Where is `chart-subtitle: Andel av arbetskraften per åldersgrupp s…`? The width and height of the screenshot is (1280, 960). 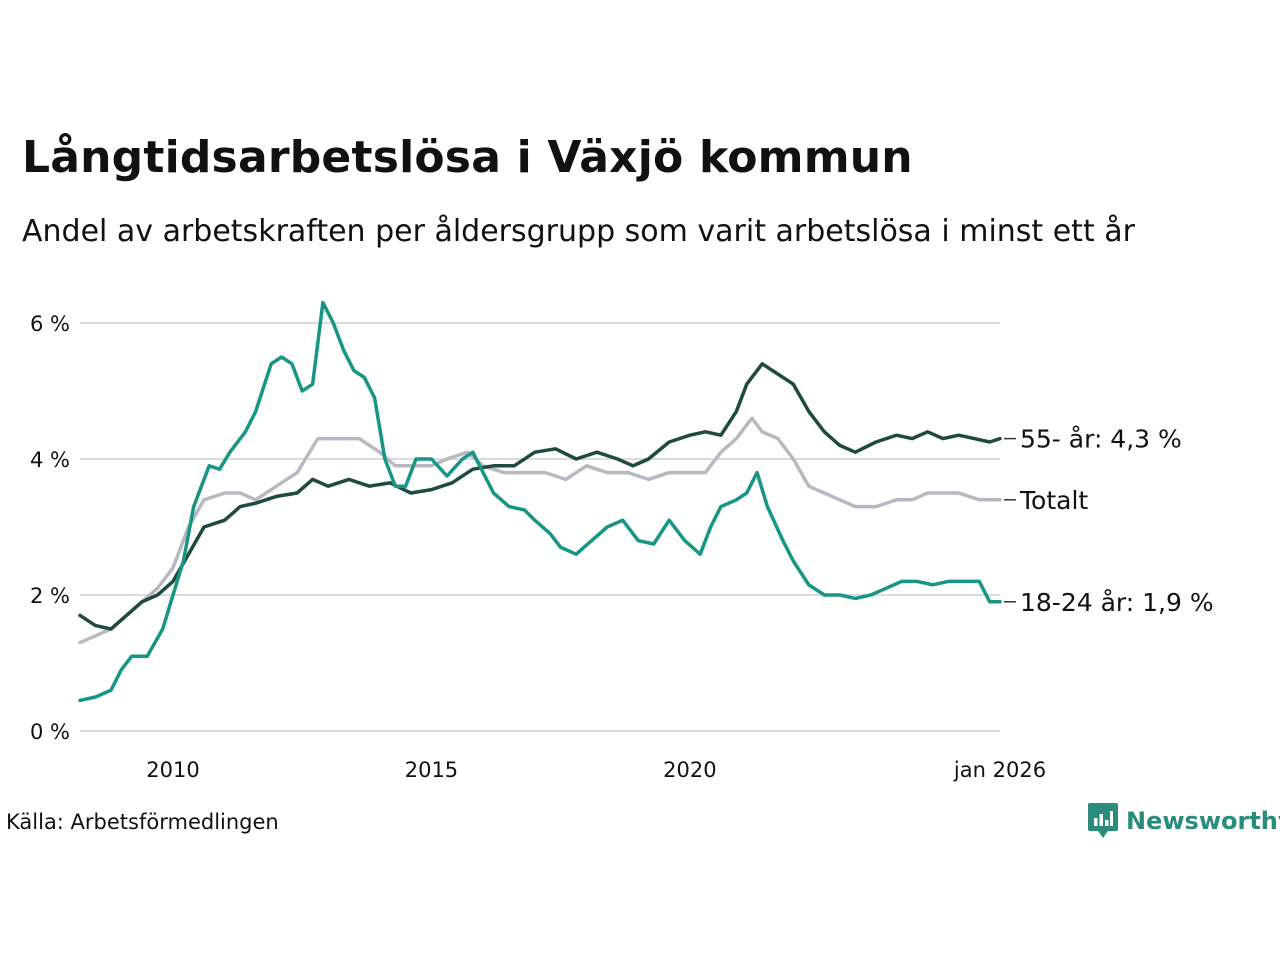
chart-subtitle: Andel av arbetskraften per åldersgrupp s… is located at coordinates (578, 231).